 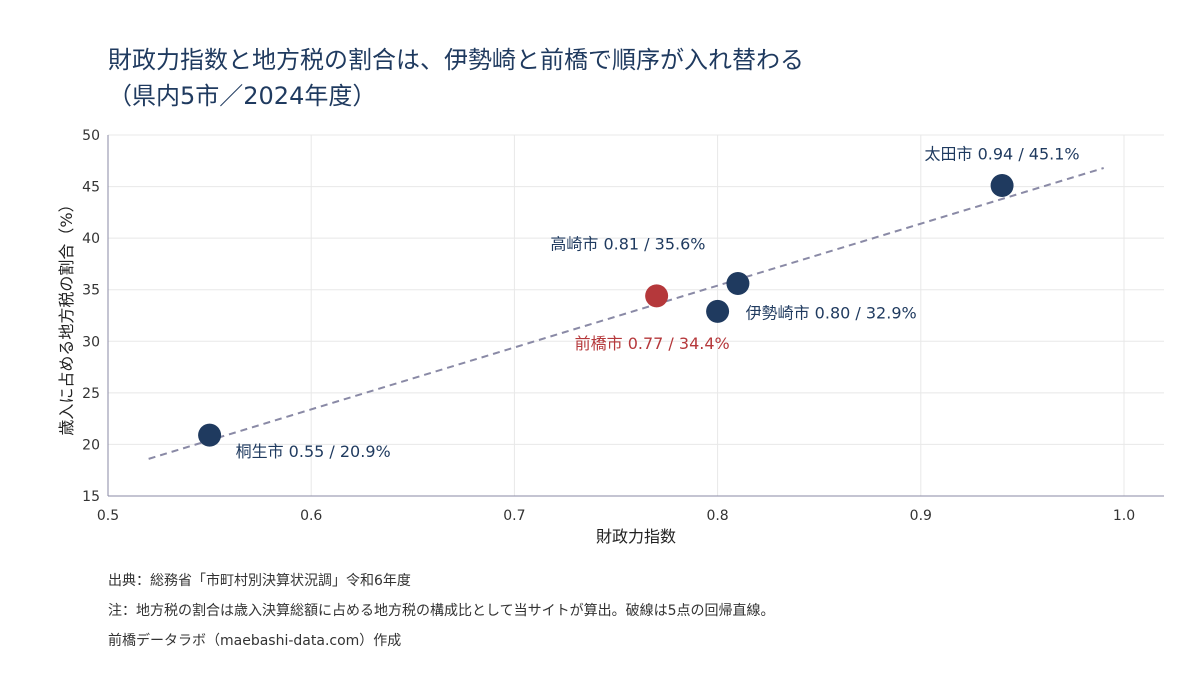 What do you see at coordinates (91, 497) in the screenshot?
I see `y-tick-label: 15` at bounding box center [91, 497].